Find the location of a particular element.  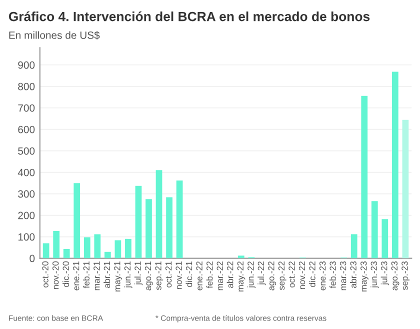

x-tick-label: dic.-20 is located at coordinates (65, 274).